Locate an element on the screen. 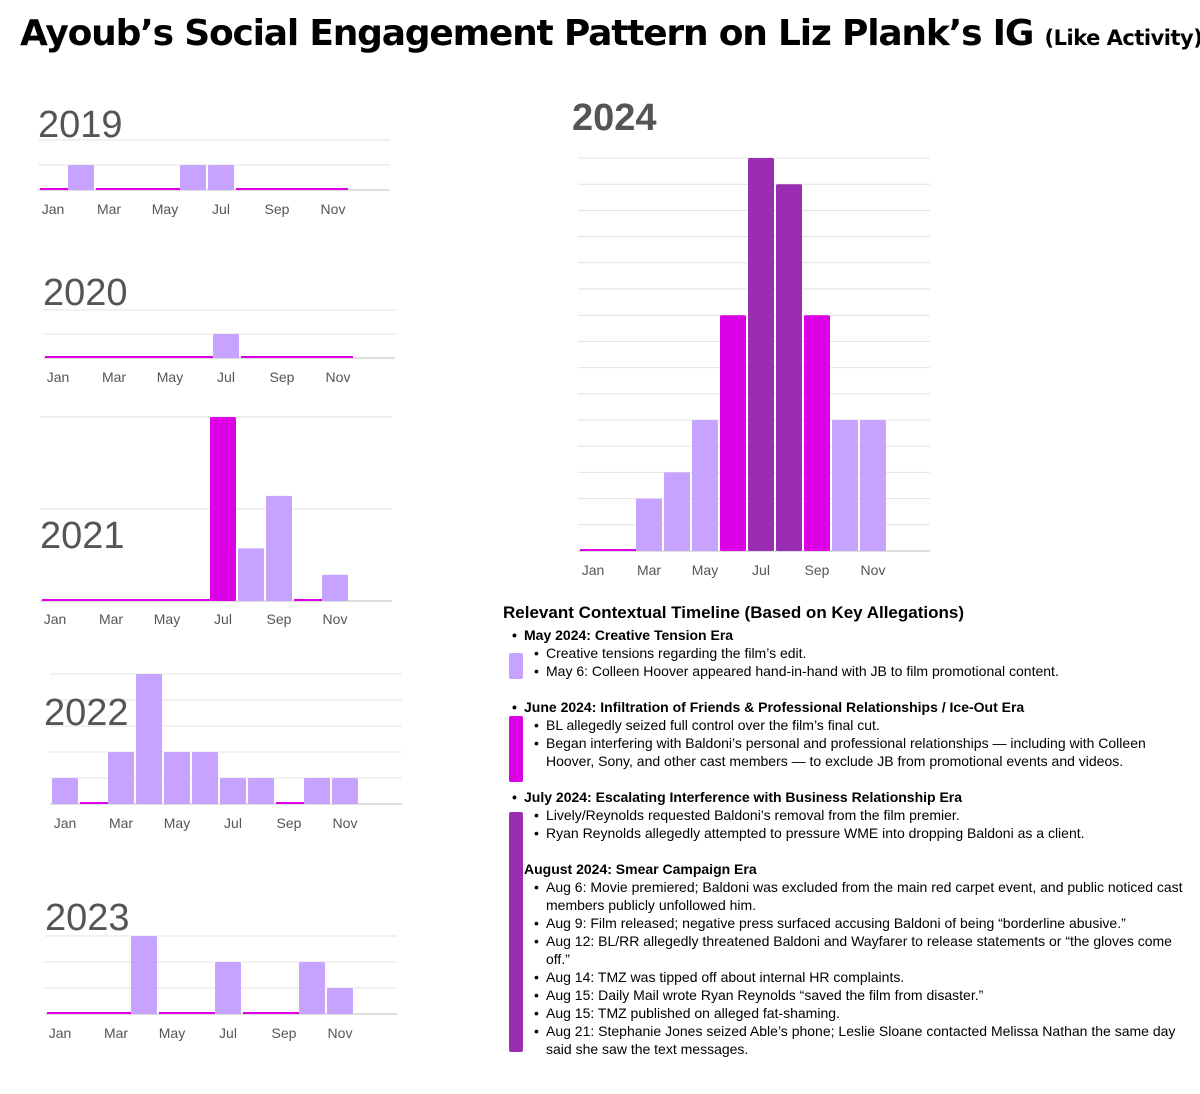  chart-2023: 2023 Jan Mar May Jul Sep Nov is located at coordinates (221, 969).